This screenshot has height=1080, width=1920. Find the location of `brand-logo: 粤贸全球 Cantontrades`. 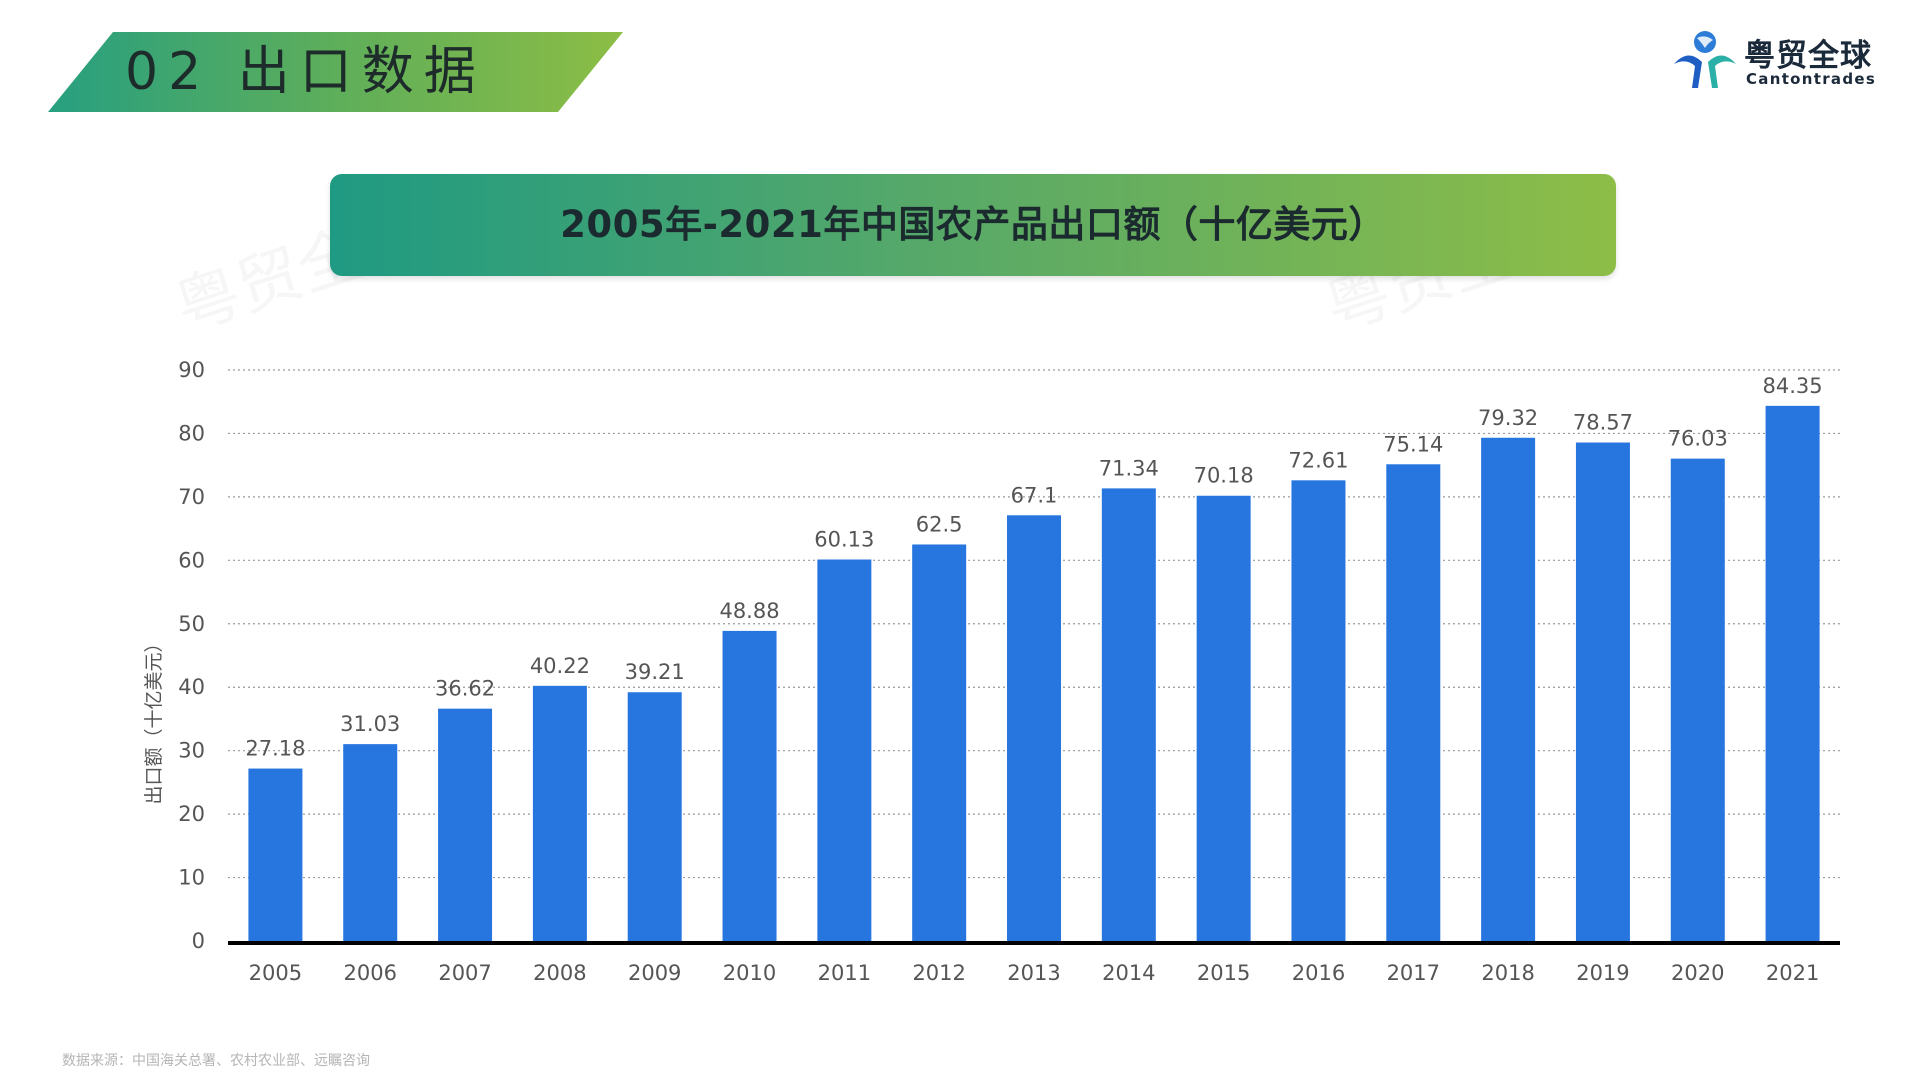

brand-logo: 粤贸全球 Cantontrades is located at coordinates (1773, 60).